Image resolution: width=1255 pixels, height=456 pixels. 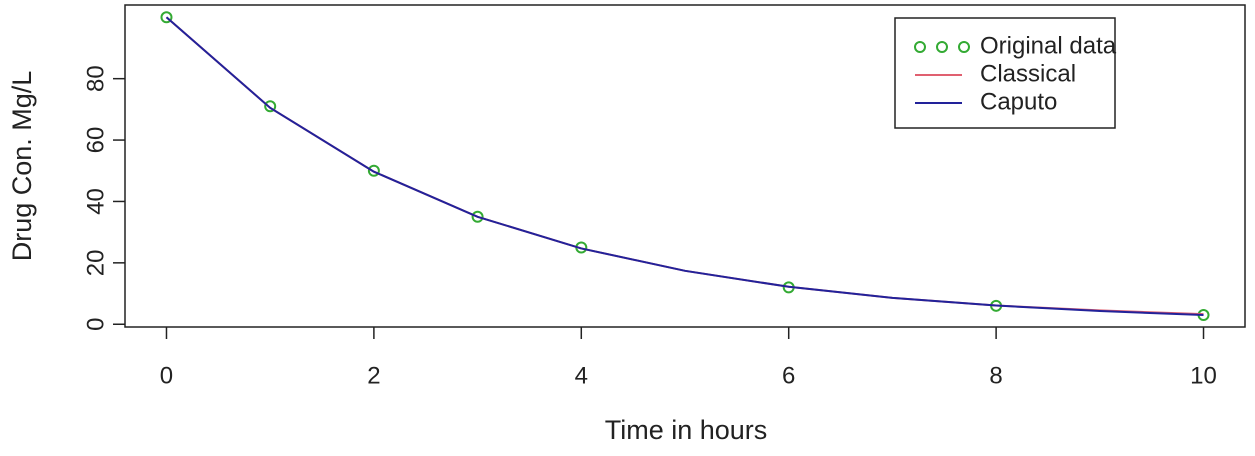 What do you see at coordinates (686, 430) in the screenshot?
I see `x-axis-label: Time in hours` at bounding box center [686, 430].